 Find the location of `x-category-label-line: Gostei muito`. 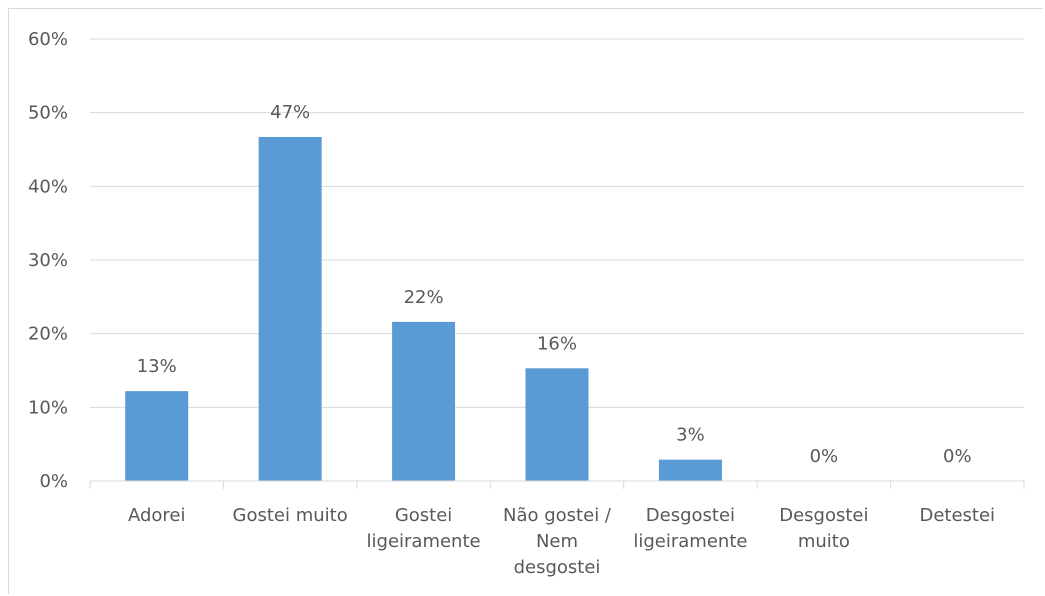

x-category-label-line: Gostei muito is located at coordinates (290, 515).